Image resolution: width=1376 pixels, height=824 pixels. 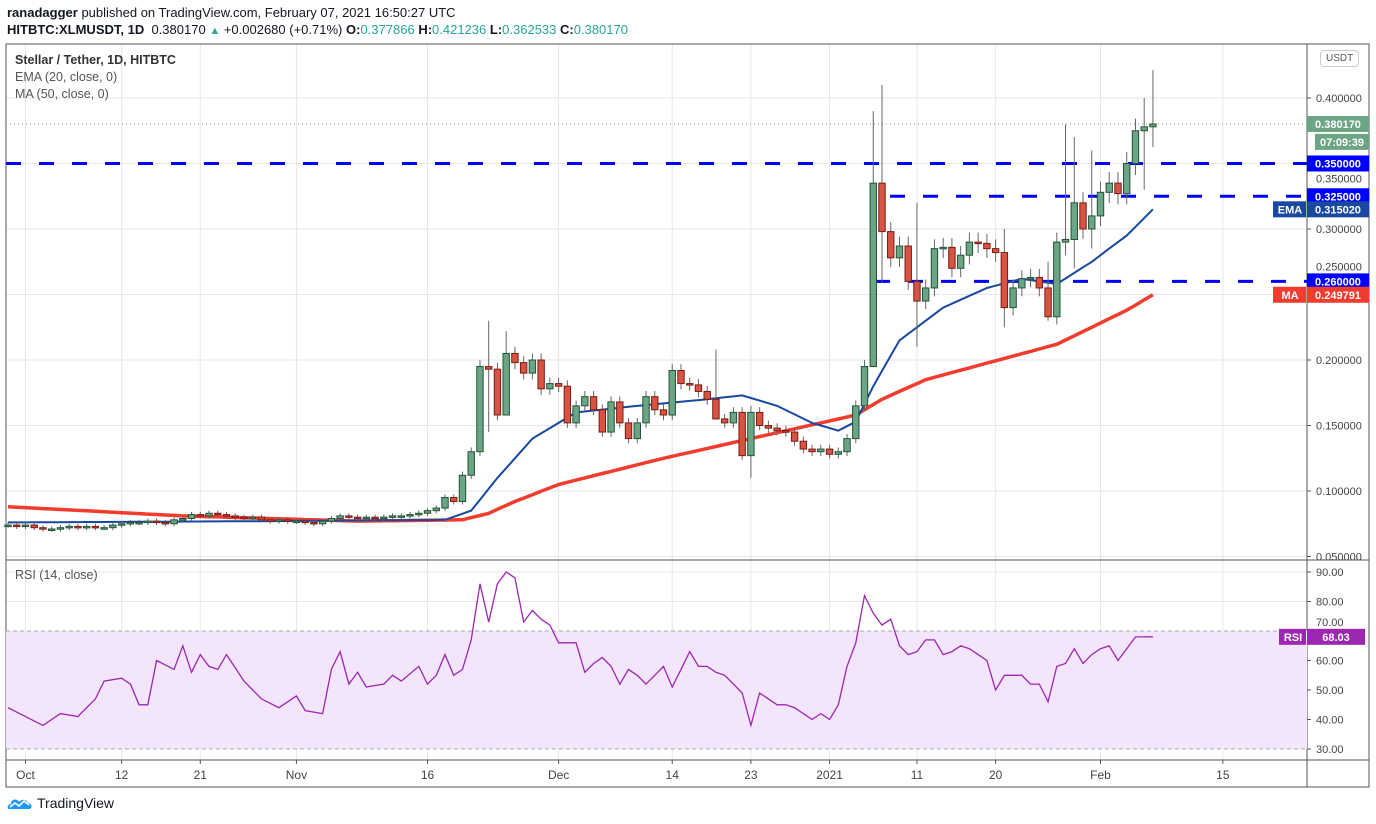 What do you see at coordinates (1339, 492) in the screenshot?
I see `y-tick-label: 0.100000` at bounding box center [1339, 492].